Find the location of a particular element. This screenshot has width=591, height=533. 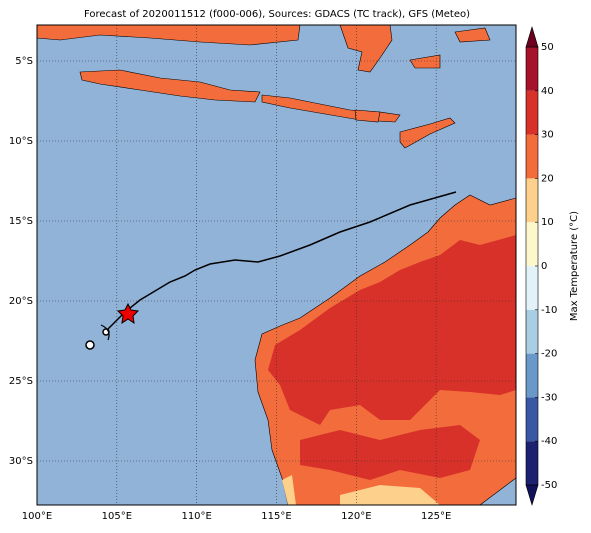

y-tick-label: 5°S is located at coordinates (24, 61).